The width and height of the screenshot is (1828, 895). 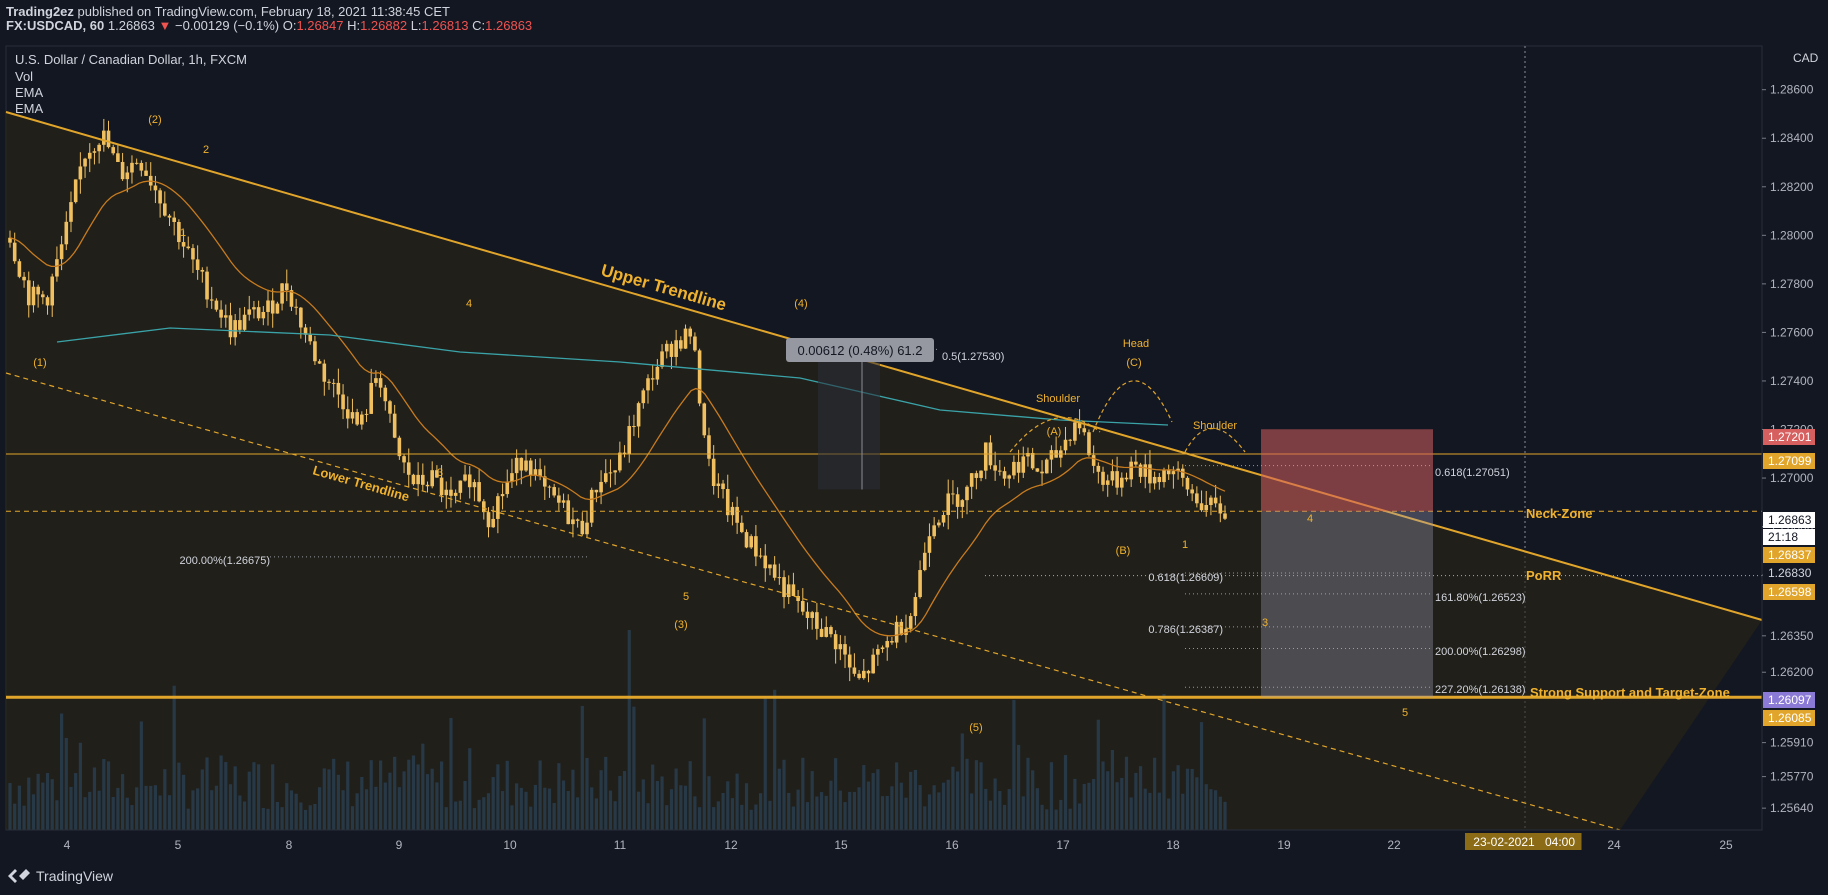 What do you see at coordinates (1790, 555) in the screenshot?
I see `price-badge-label: 1.26837` at bounding box center [1790, 555].